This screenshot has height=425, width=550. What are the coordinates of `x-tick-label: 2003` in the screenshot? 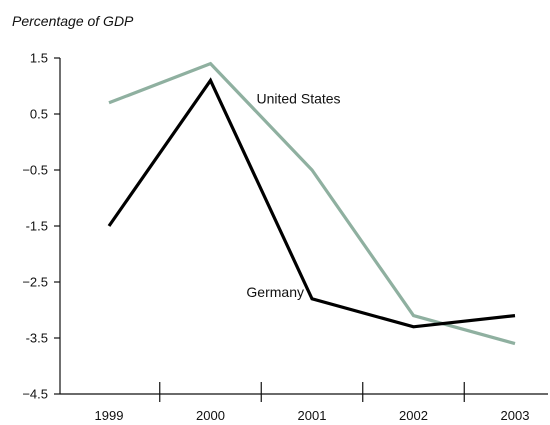 It's located at (515, 415).